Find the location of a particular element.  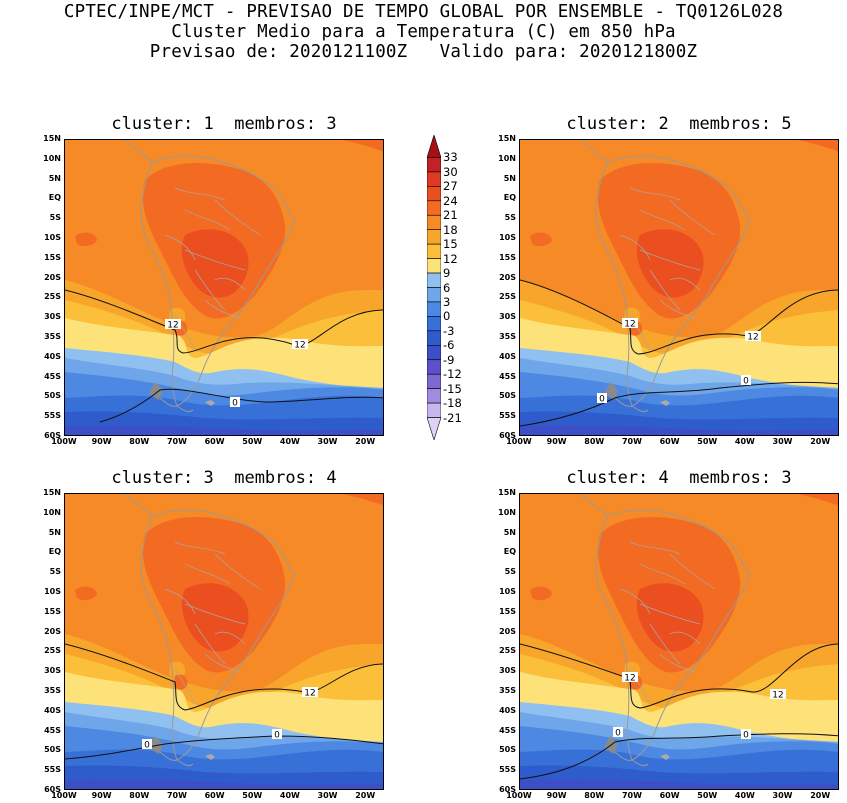

colorbar-tick-label: -12 is located at coordinates (452, 374).